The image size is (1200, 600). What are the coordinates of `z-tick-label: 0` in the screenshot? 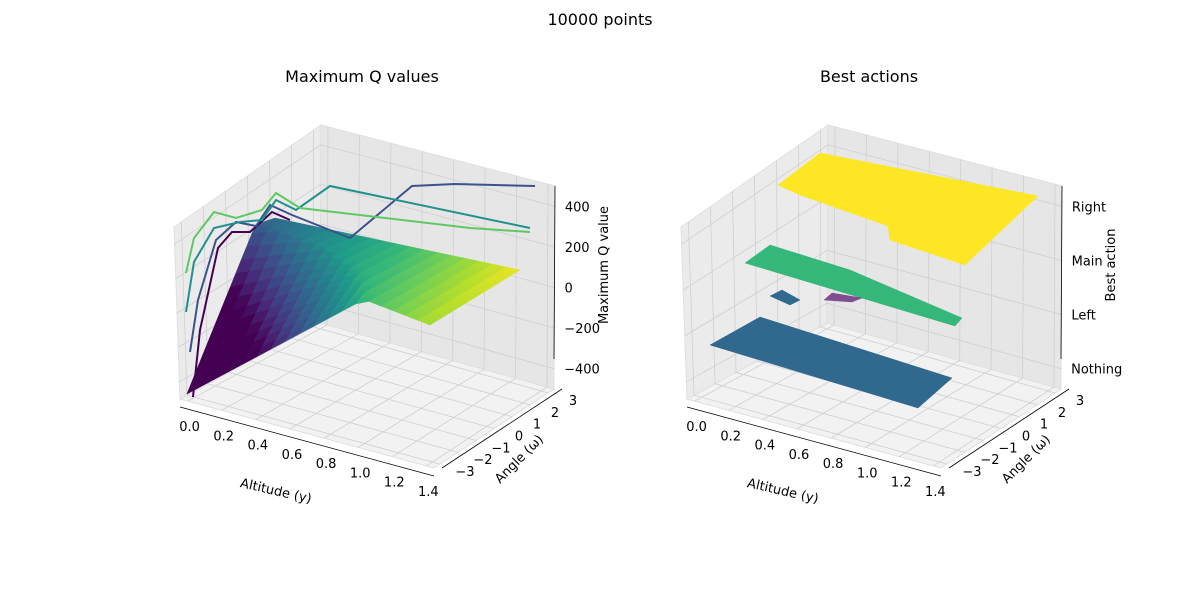 It's located at (569, 289).